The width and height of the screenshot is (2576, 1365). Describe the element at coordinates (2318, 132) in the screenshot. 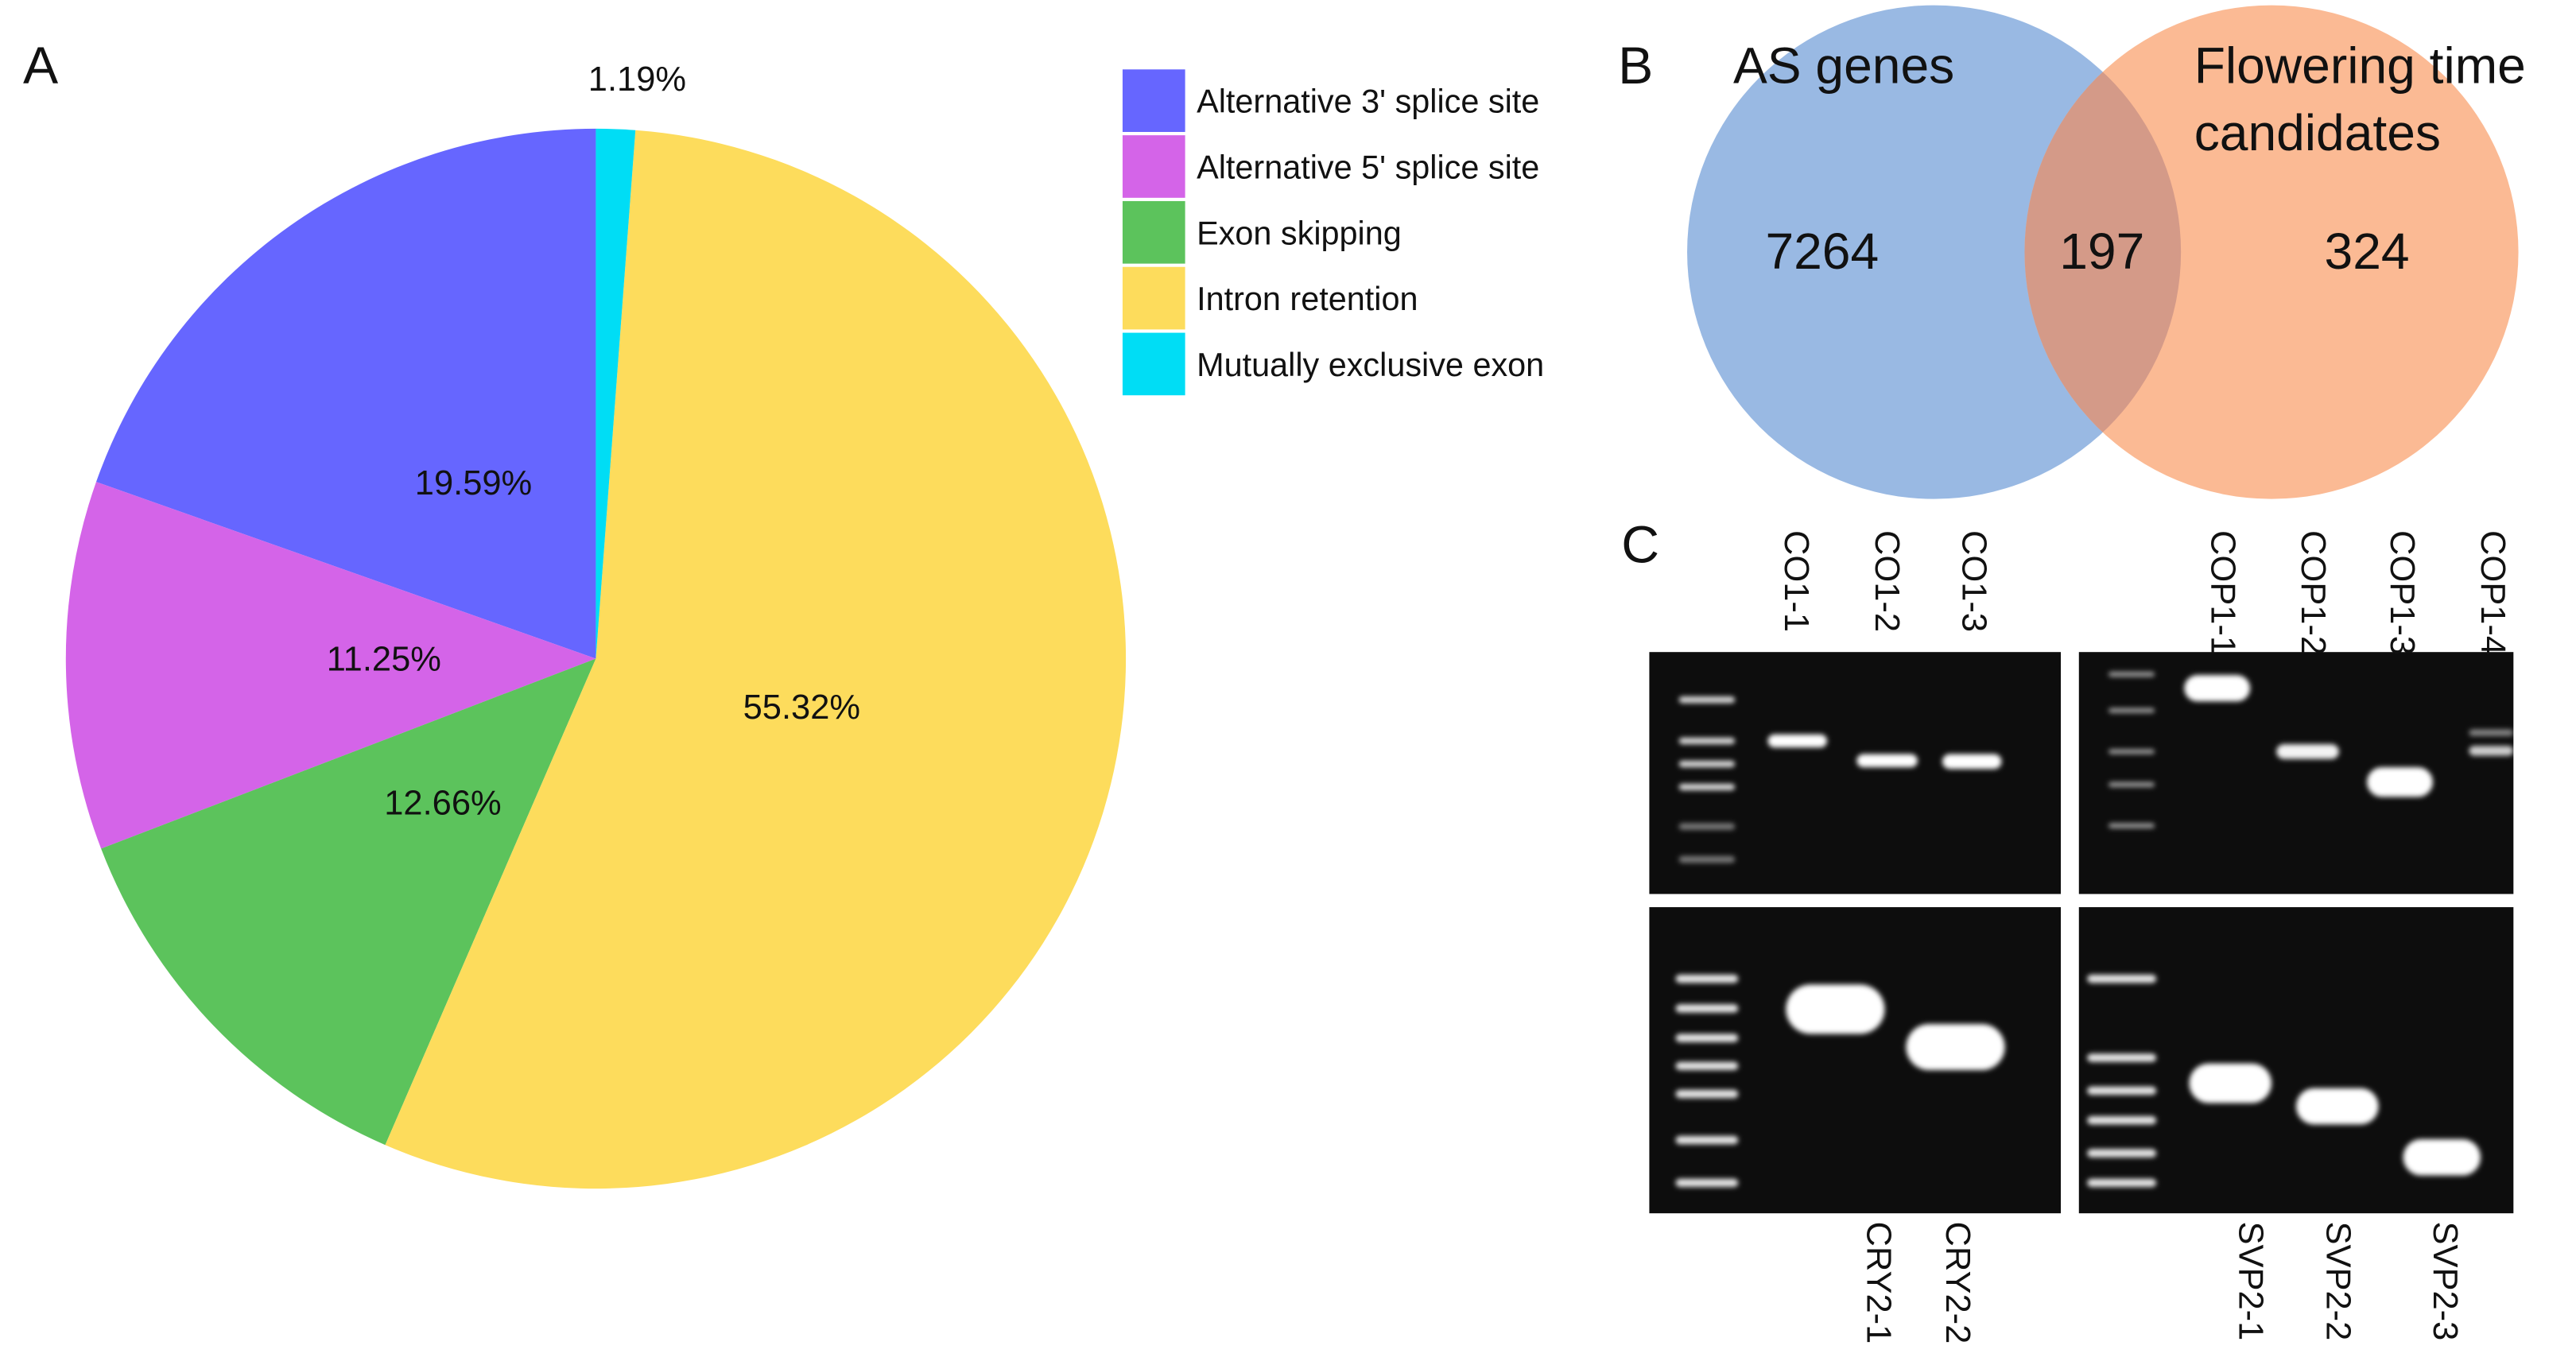

I see `set-name: candidates` at that location.